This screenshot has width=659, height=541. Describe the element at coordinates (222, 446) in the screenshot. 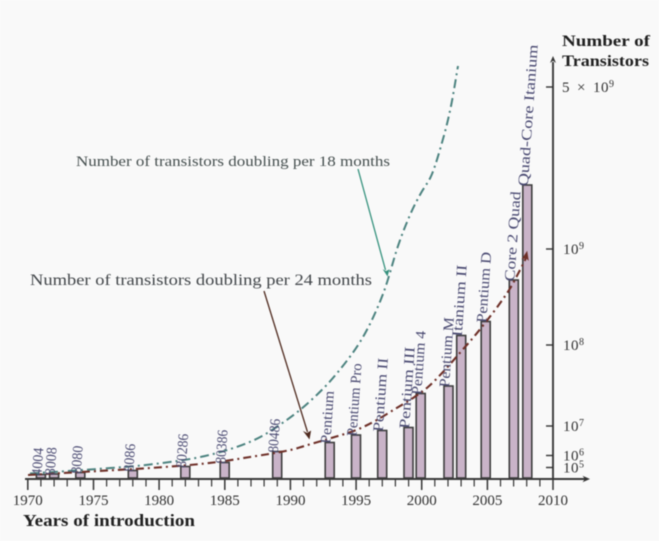

I see `svg-text: 80386` at that location.